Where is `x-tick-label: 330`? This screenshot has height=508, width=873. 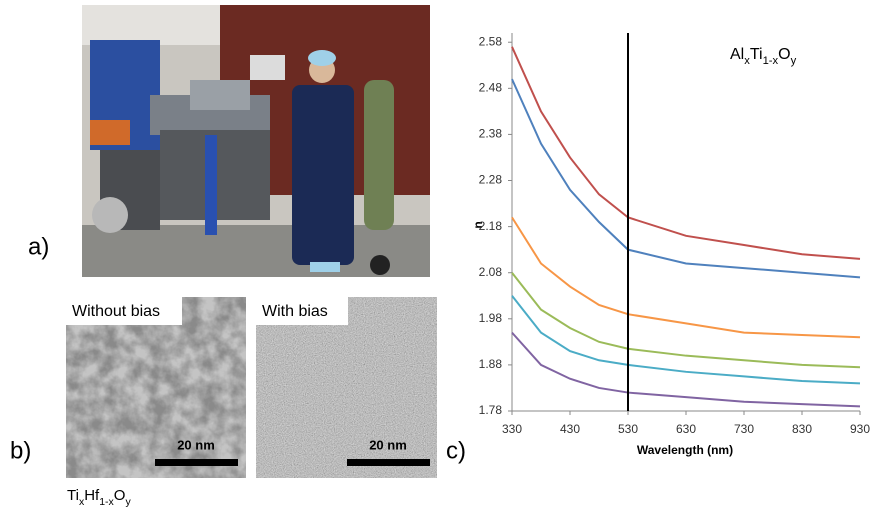
x-tick-label: 330 is located at coordinates (512, 429).